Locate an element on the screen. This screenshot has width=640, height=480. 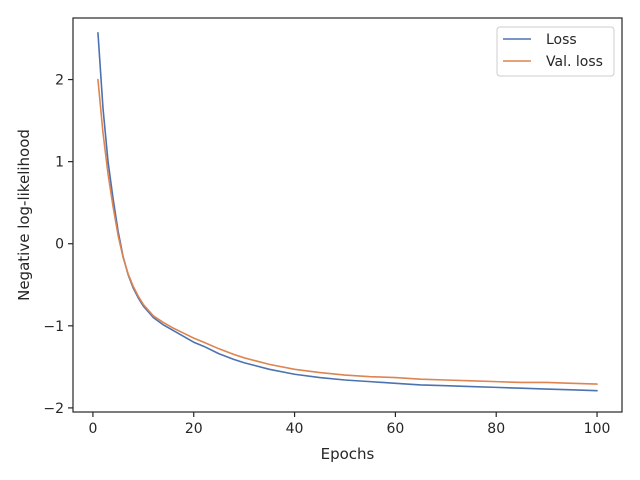
y-tick-label: 1 is located at coordinates (59, 163).